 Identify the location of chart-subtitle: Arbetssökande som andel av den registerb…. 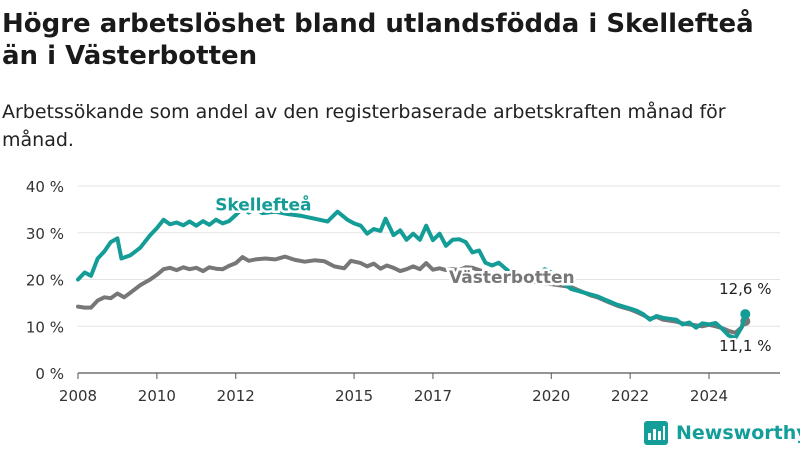
(364, 126).